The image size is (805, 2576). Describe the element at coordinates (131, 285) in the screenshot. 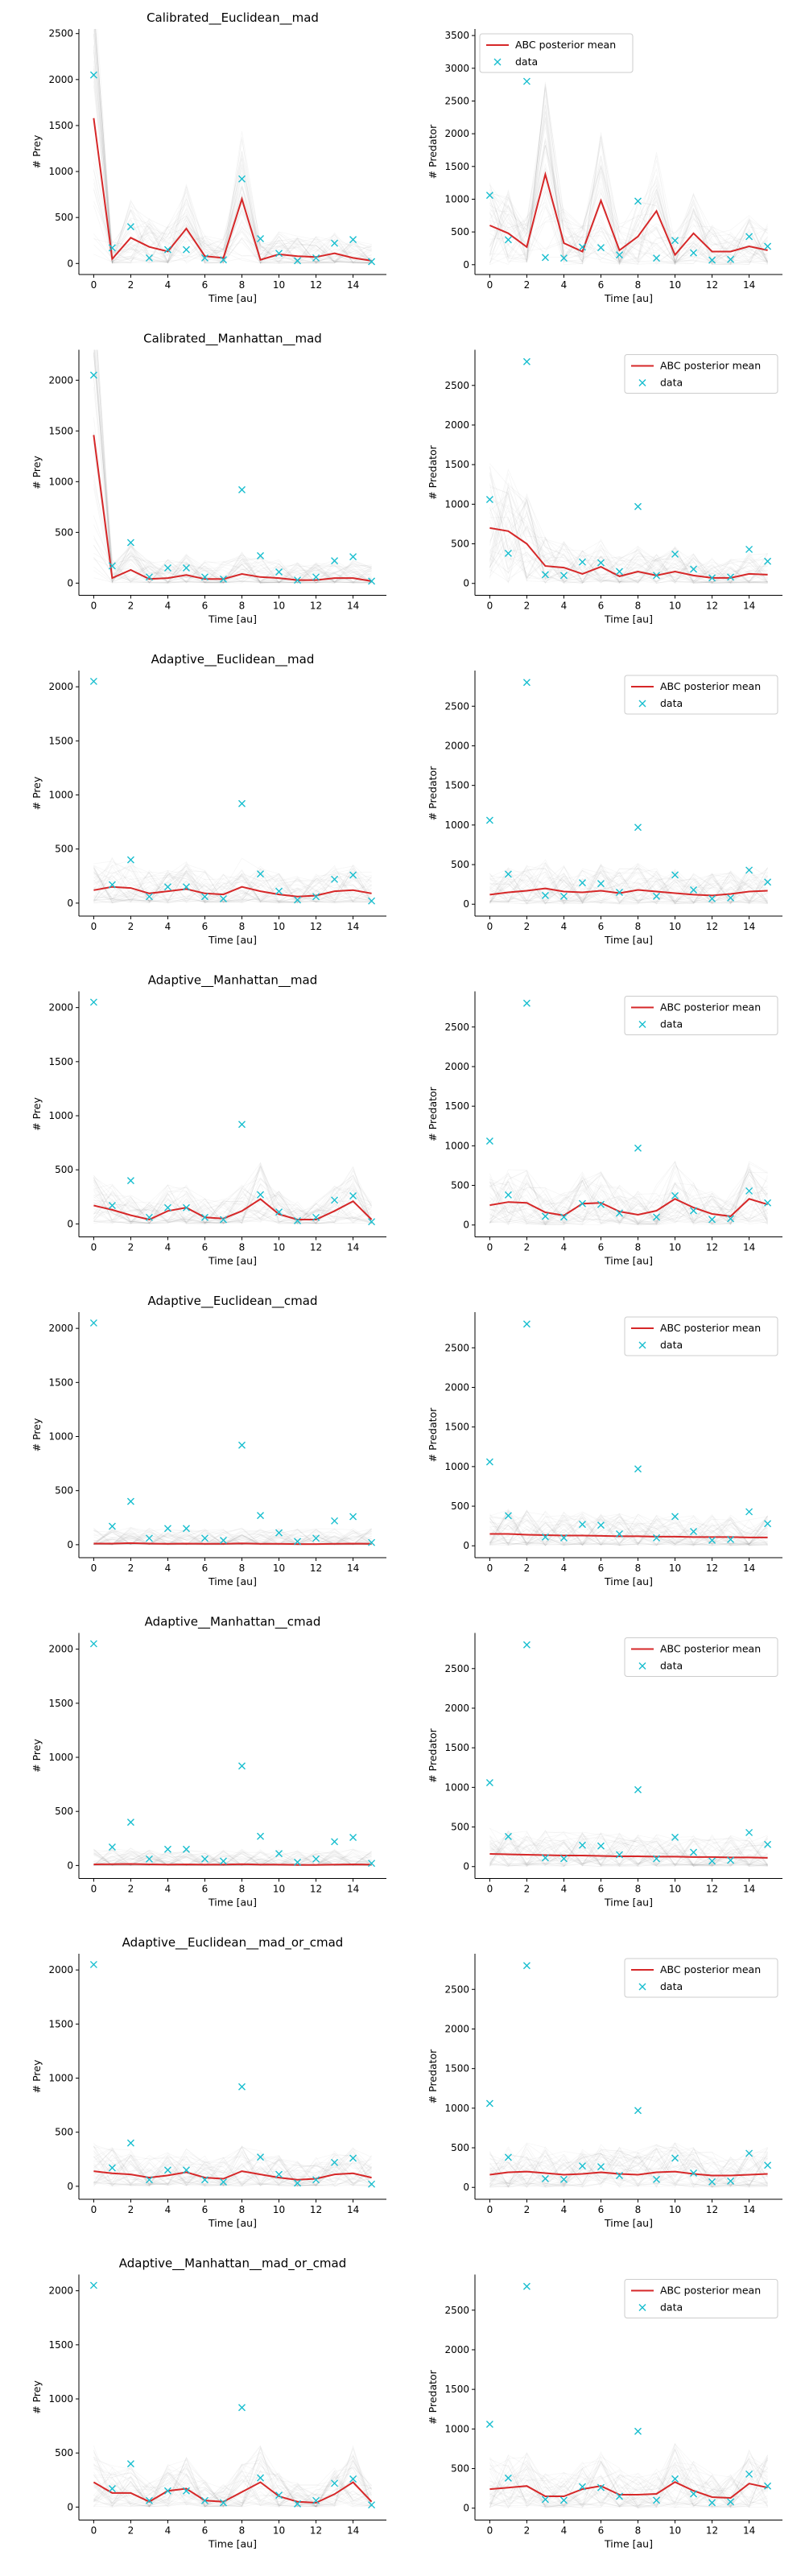

I see `x-tick-label: 2` at that location.